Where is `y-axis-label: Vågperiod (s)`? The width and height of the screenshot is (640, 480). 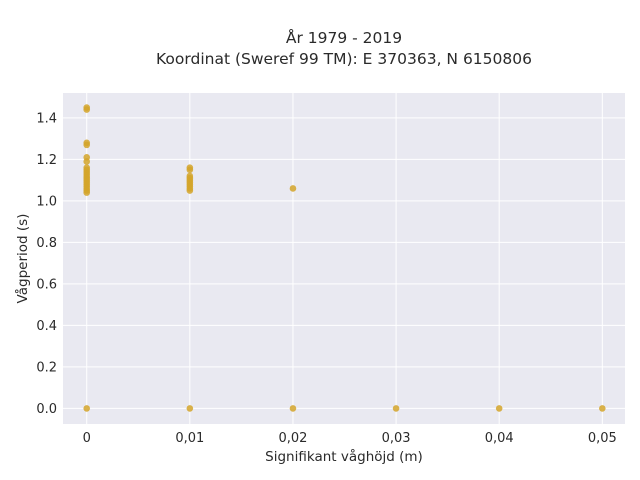
y-axis-label: Vågperiod (s) is located at coordinates (22, 259).